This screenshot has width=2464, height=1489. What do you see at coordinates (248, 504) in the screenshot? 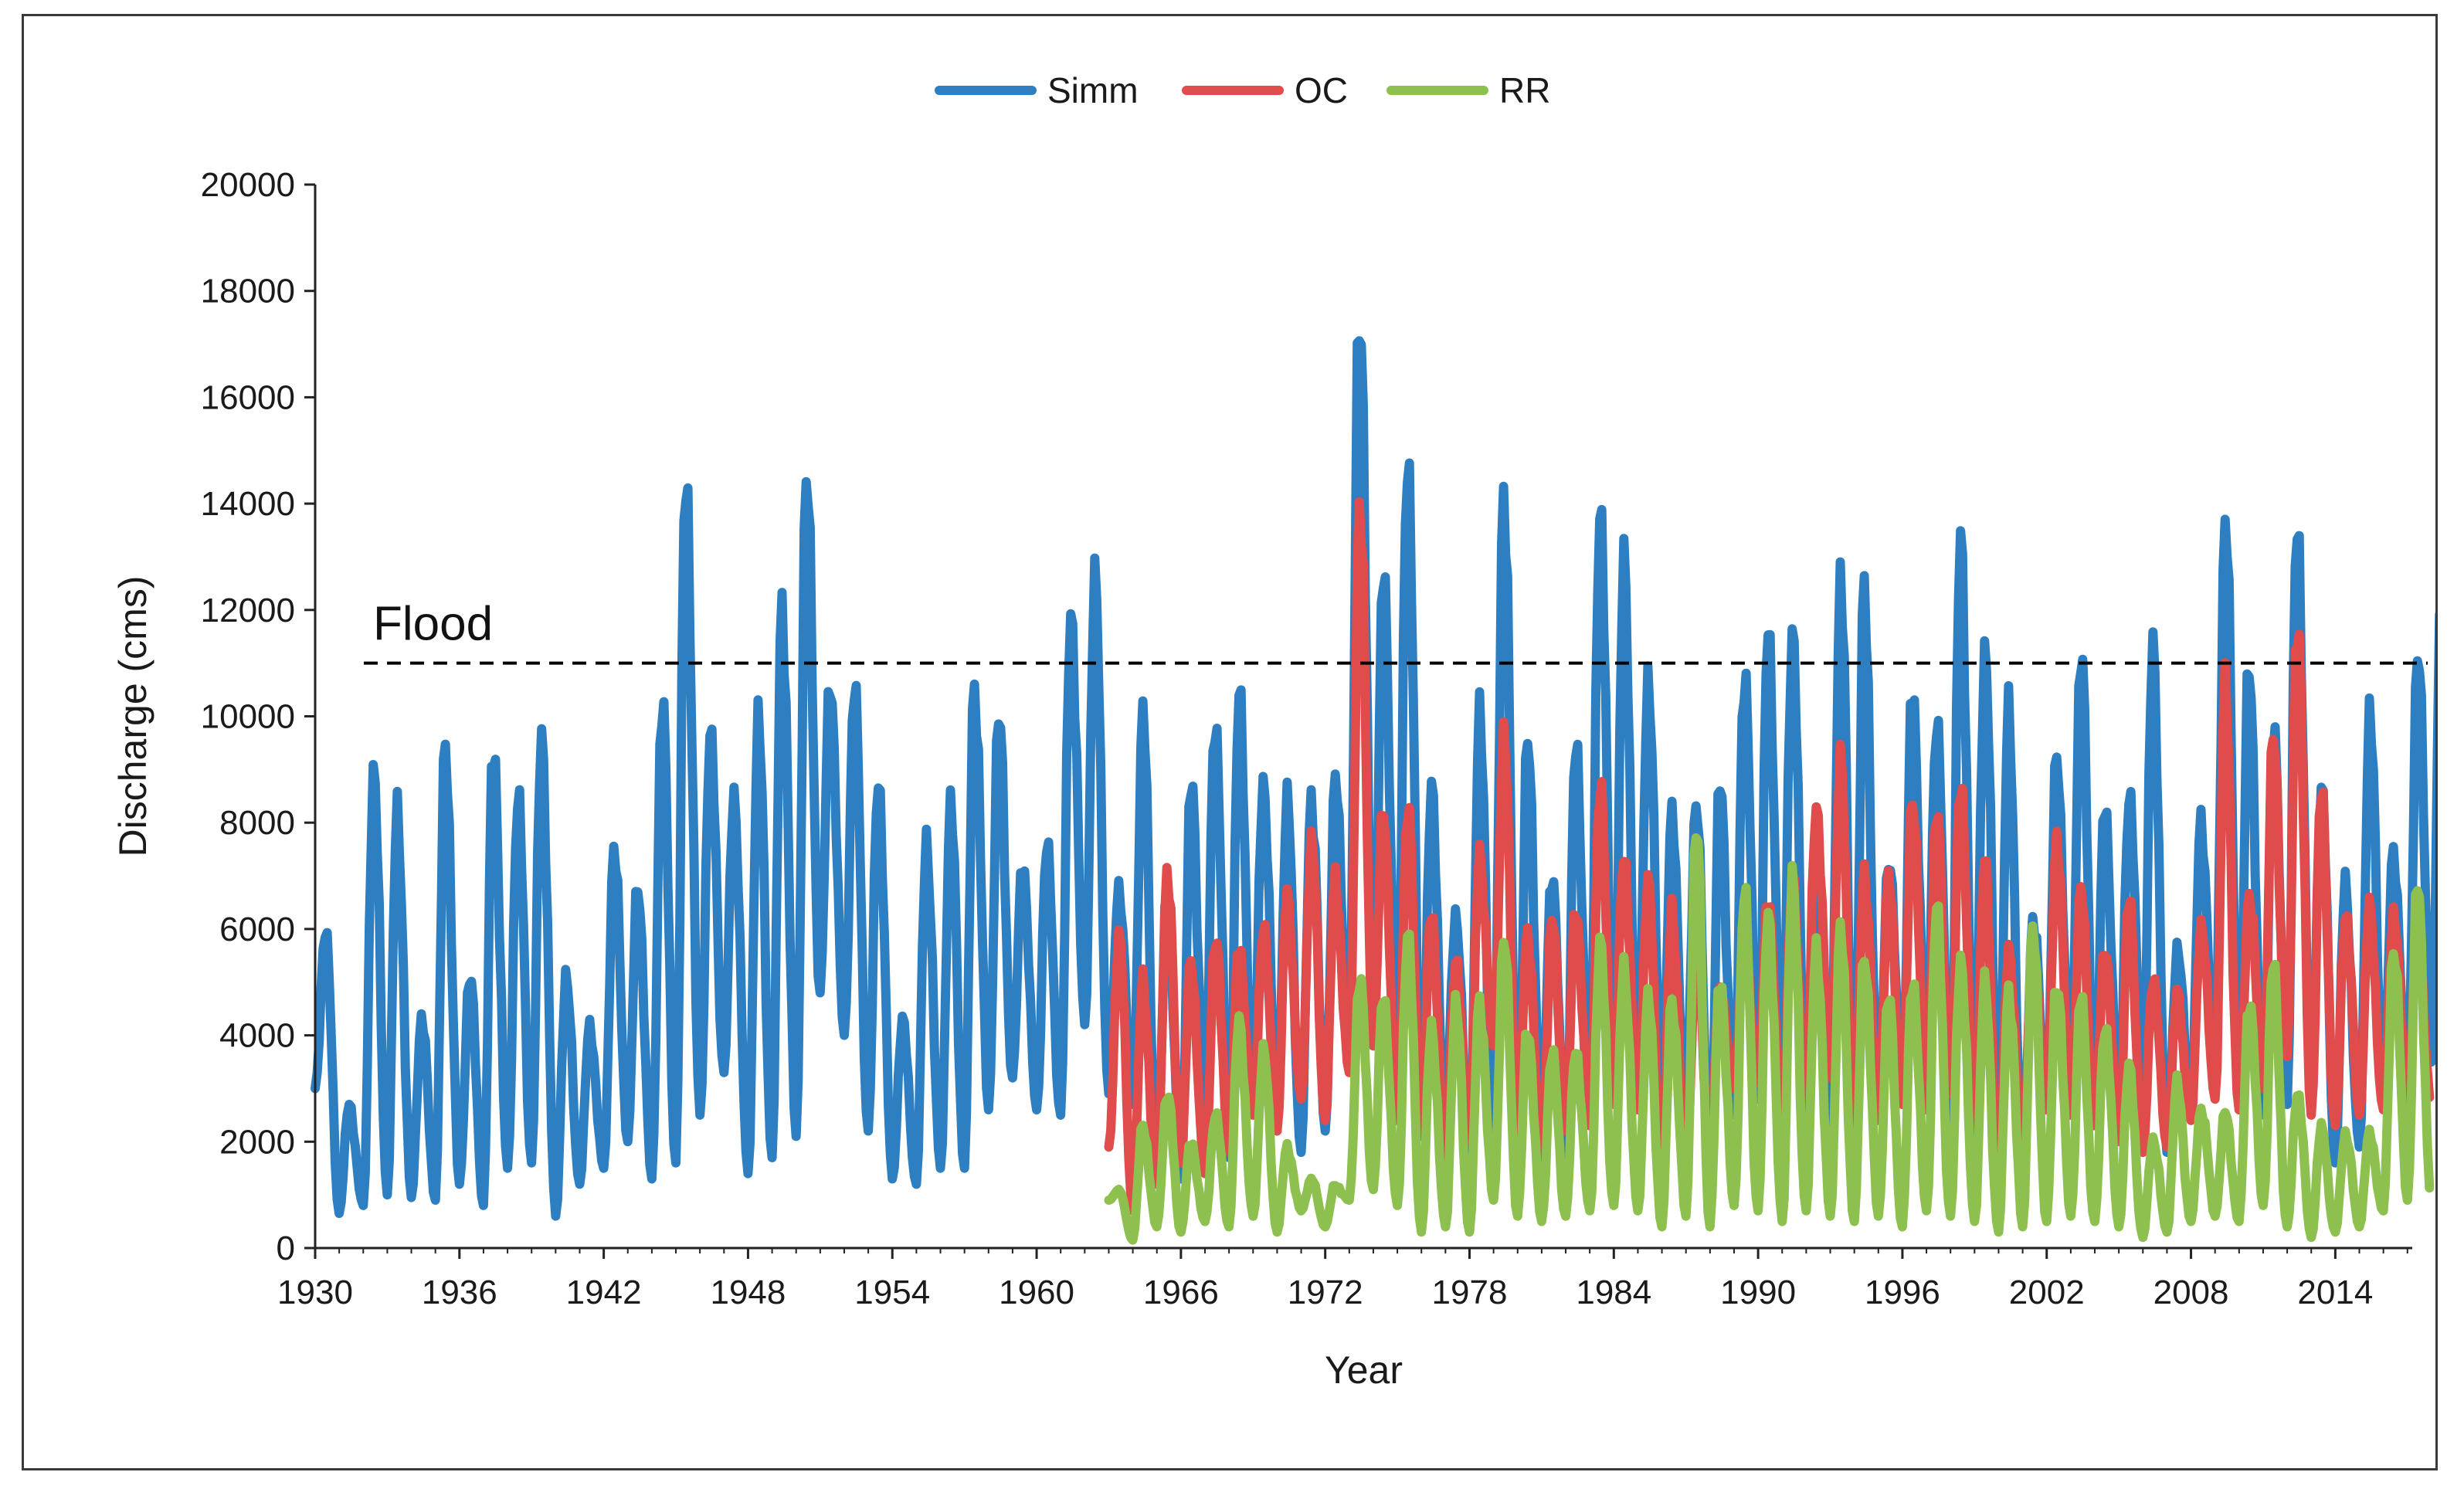
I see `y-tick-label: 14000` at bounding box center [248, 504].